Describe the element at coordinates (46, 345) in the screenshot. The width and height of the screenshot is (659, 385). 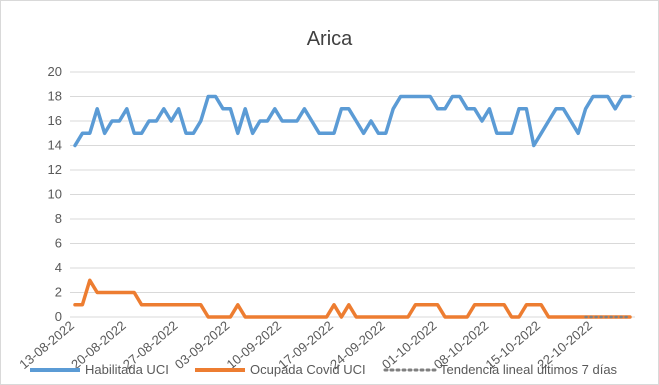
I see `x-tick-label: 13-08-2022` at that location.